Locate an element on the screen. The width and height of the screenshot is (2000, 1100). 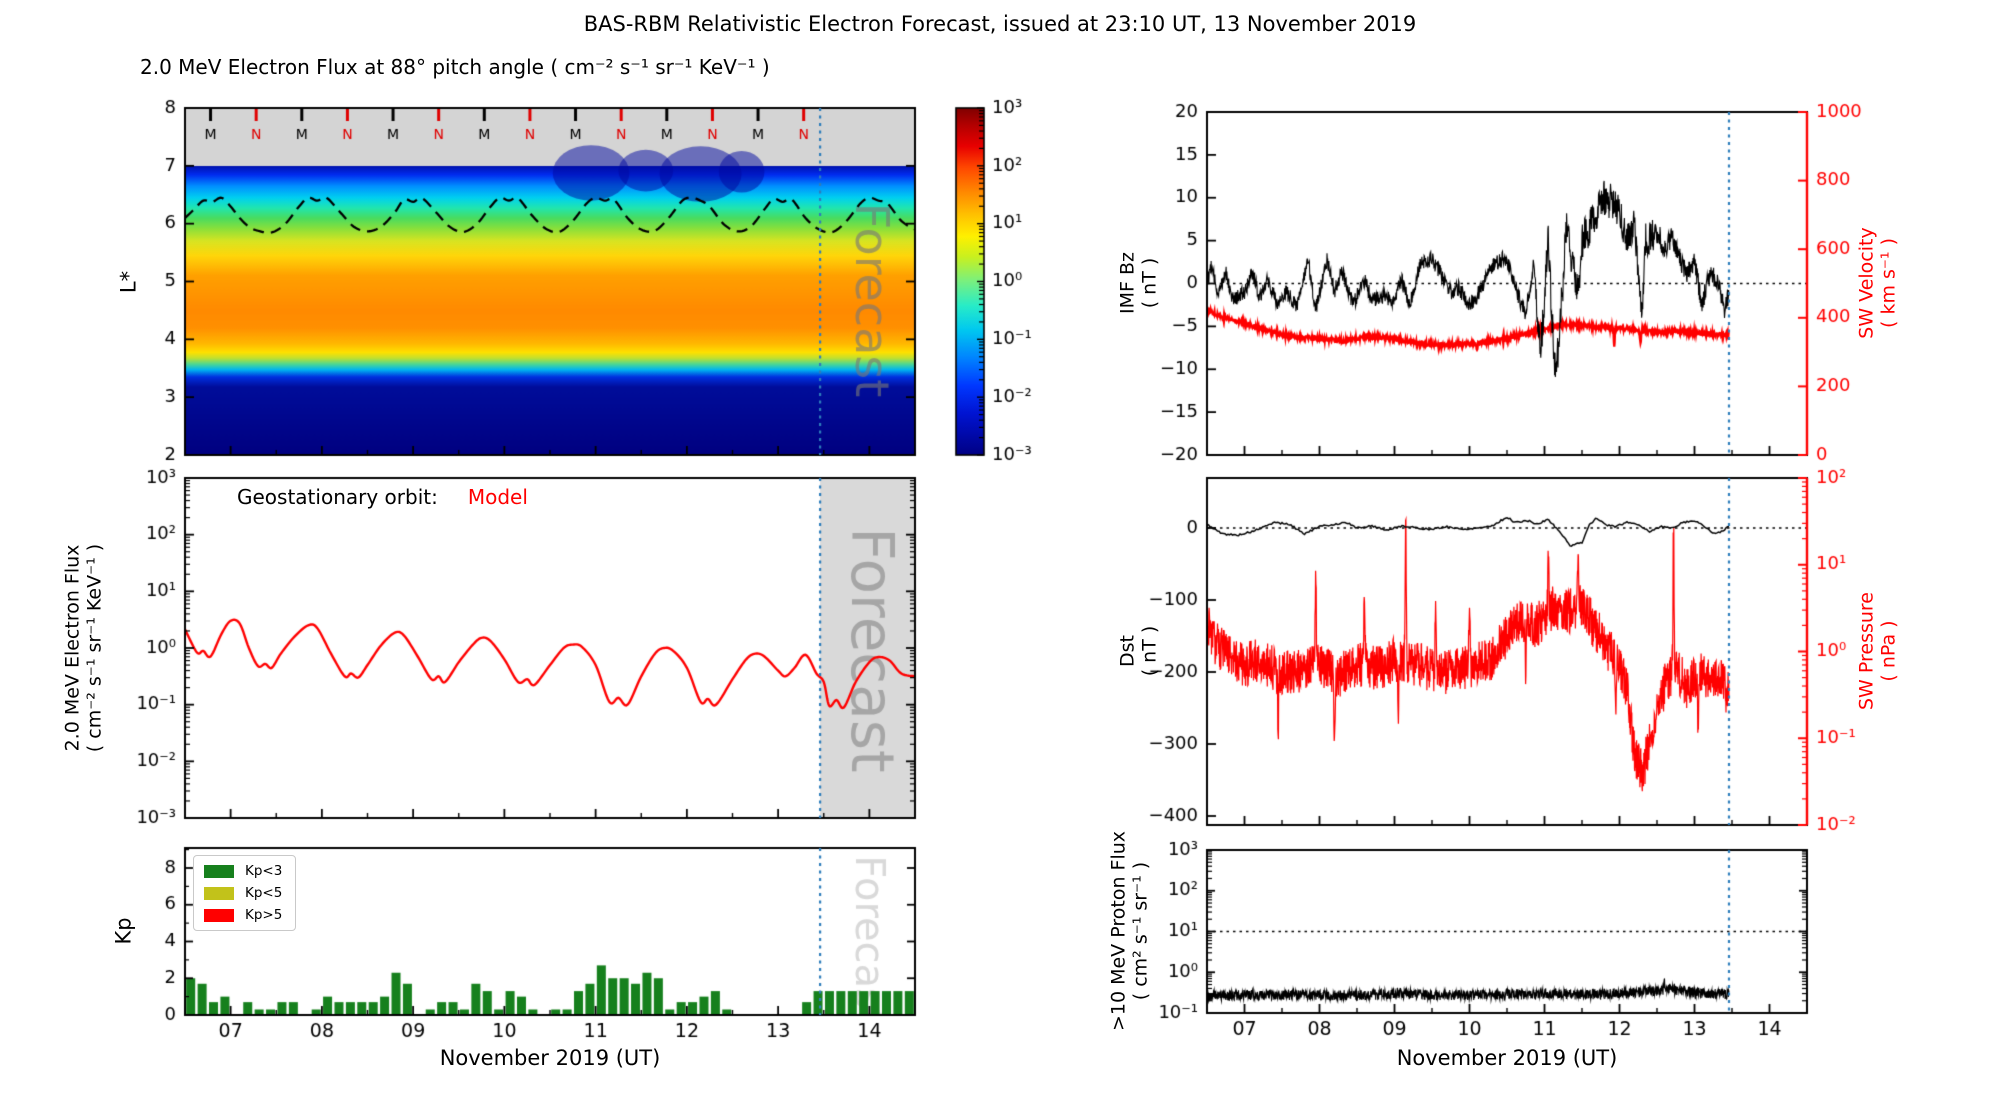
sw-pressure-axis-label: SW Pressure ( nPa ) is located at coordinates (1878, 651).